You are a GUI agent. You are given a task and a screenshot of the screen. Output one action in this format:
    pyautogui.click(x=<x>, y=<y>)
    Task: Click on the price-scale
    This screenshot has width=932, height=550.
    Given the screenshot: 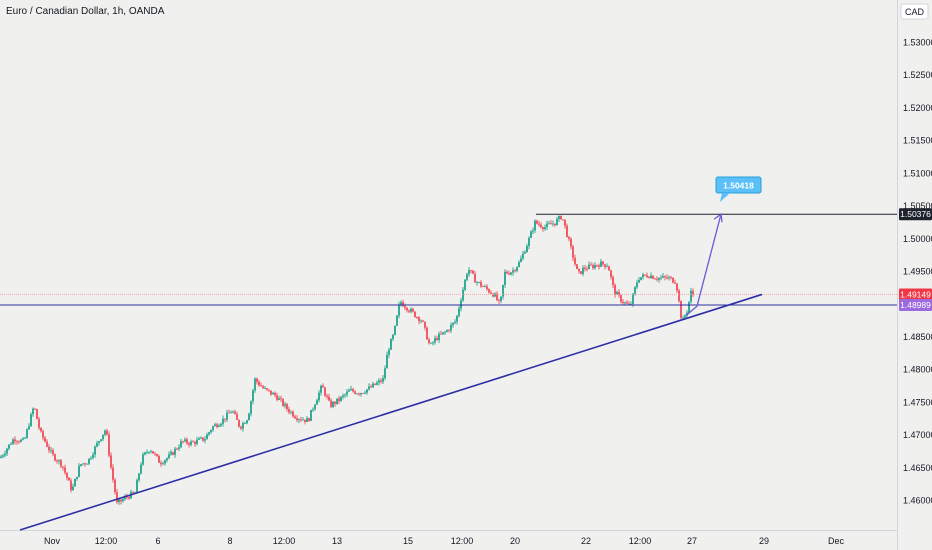 What is the action you would take?
    pyautogui.click(x=914, y=275)
    